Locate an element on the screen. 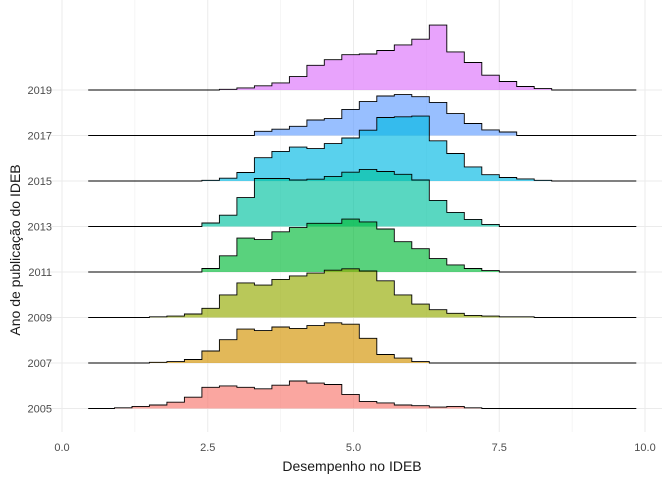 Image resolution: width=672 pixels, height=480 pixels. y-tick-label-2013: 2013 is located at coordinates (40, 228).